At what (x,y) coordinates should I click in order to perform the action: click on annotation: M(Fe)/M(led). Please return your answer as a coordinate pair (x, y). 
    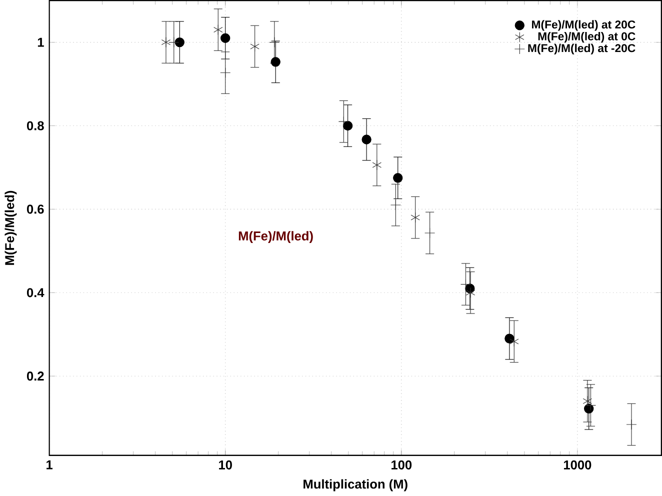
    Looking at the image, I should click on (275, 237).